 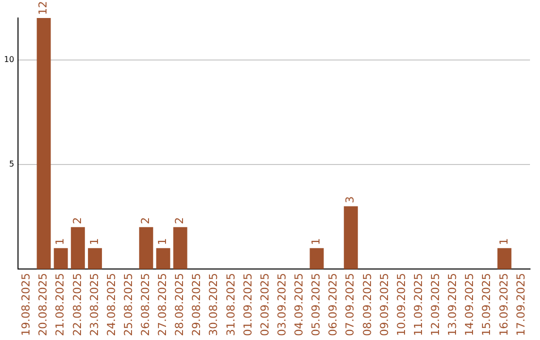 I want to click on x-tick-label: 22.08.2025, so click(x=77, y=304).